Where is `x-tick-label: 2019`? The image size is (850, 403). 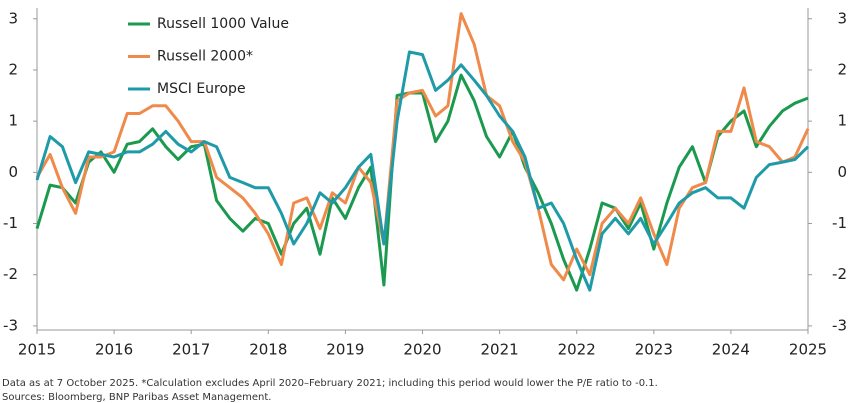
x-tick-label: 2019 is located at coordinates (345, 350).